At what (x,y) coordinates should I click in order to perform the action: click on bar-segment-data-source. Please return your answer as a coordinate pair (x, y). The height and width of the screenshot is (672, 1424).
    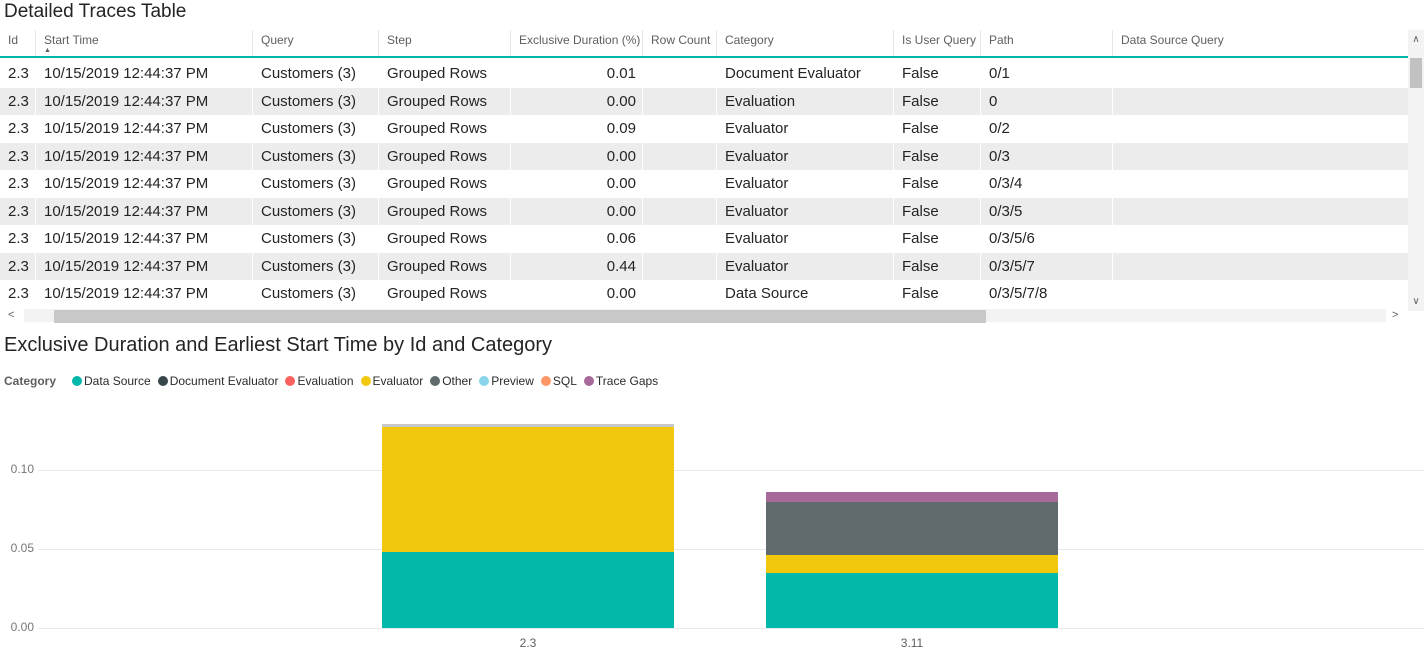
    Looking at the image, I should click on (912, 600).